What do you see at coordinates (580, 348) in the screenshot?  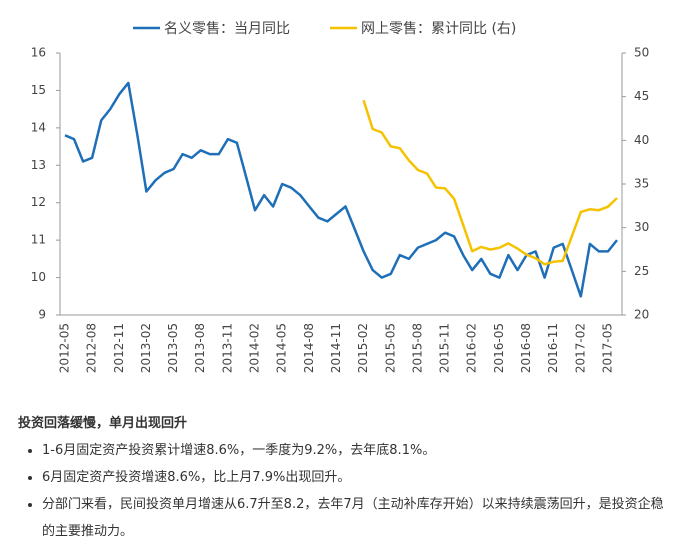 I see `x-tick-label: 2017-02` at bounding box center [580, 348].